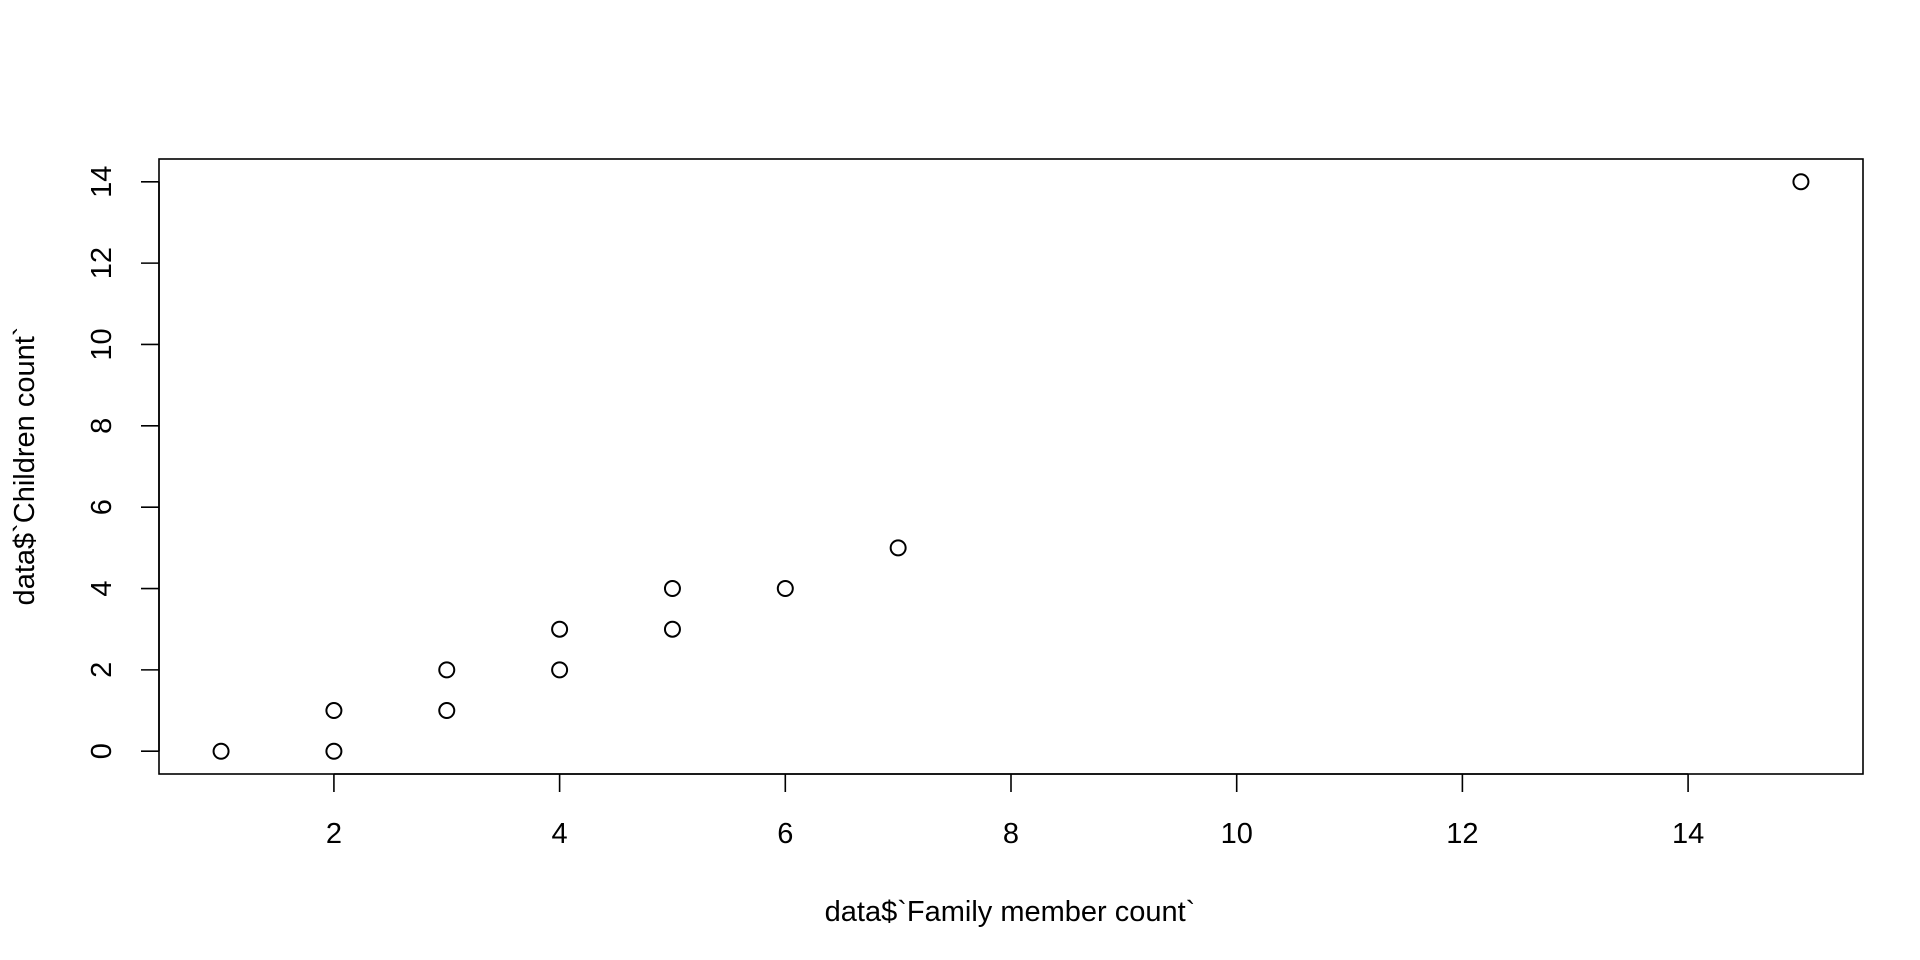 This screenshot has height=960, width=1920. What do you see at coordinates (102, 670) in the screenshot?
I see `y-tick-label: 2` at bounding box center [102, 670].